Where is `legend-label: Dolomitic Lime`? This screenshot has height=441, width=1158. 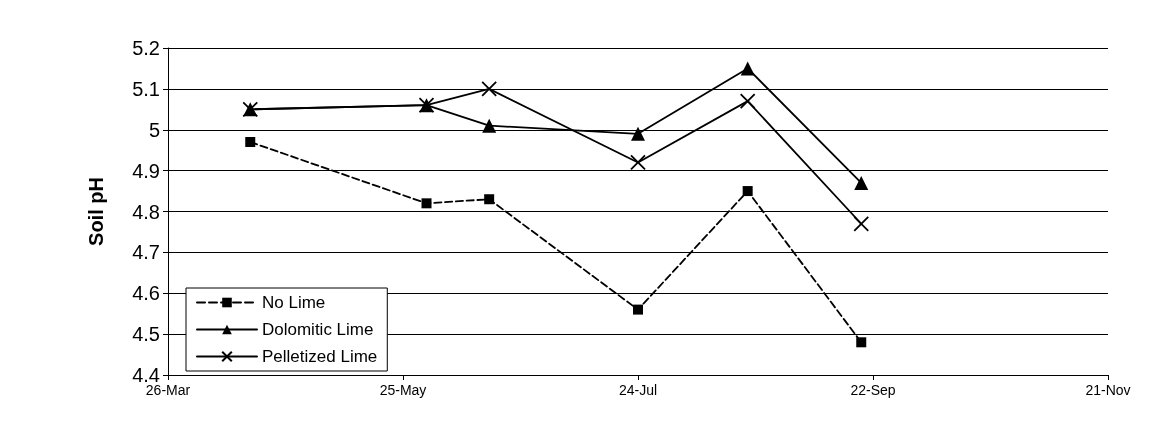 legend-label: Dolomitic Lime is located at coordinates (318, 329).